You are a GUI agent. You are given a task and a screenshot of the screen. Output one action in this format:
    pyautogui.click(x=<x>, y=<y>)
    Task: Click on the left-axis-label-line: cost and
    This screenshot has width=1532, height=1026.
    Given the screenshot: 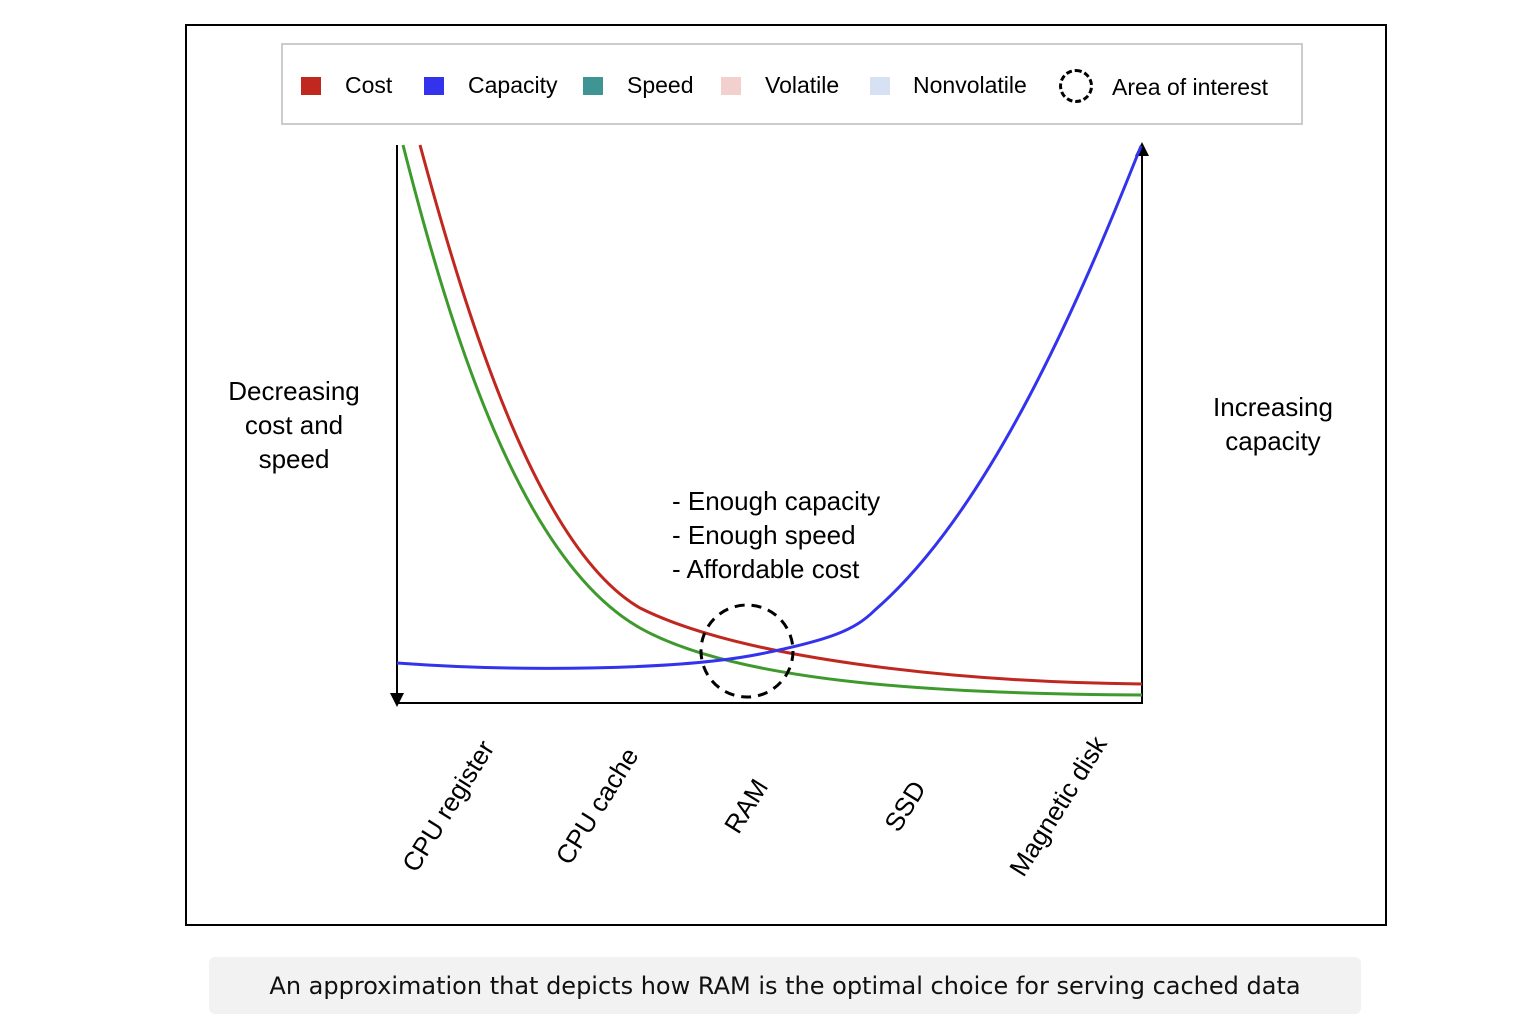 What is the action you would take?
    pyautogui.click(x=294, y=425)
    